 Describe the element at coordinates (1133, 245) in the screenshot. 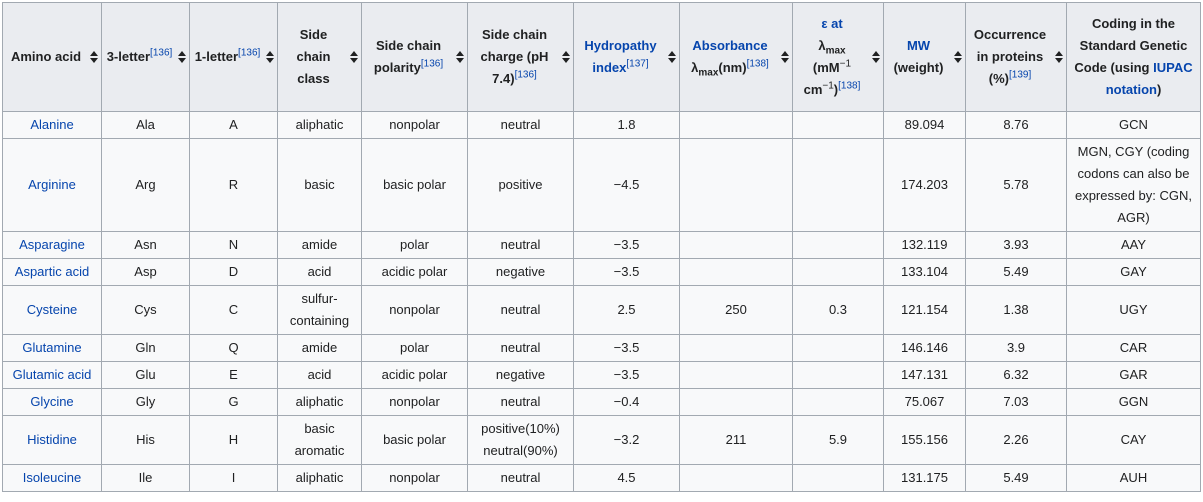

I see `cell-coding: AAY` at that location.